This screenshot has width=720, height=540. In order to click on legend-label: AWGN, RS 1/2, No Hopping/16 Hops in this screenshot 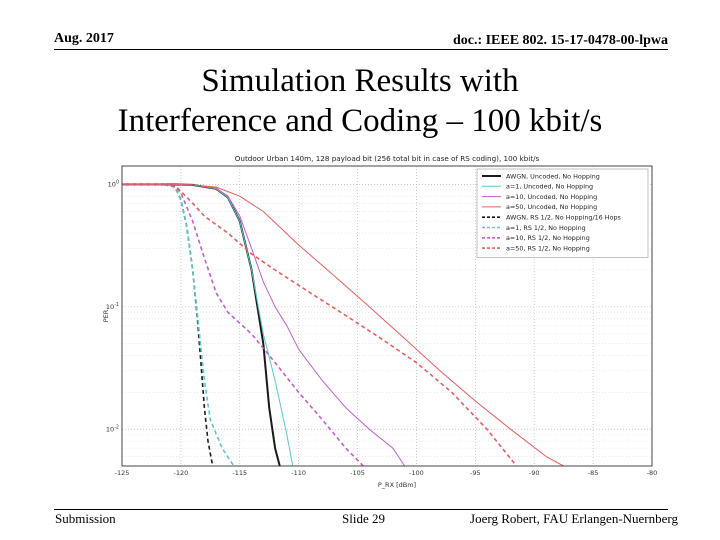, I will do `click(564, 218)`.